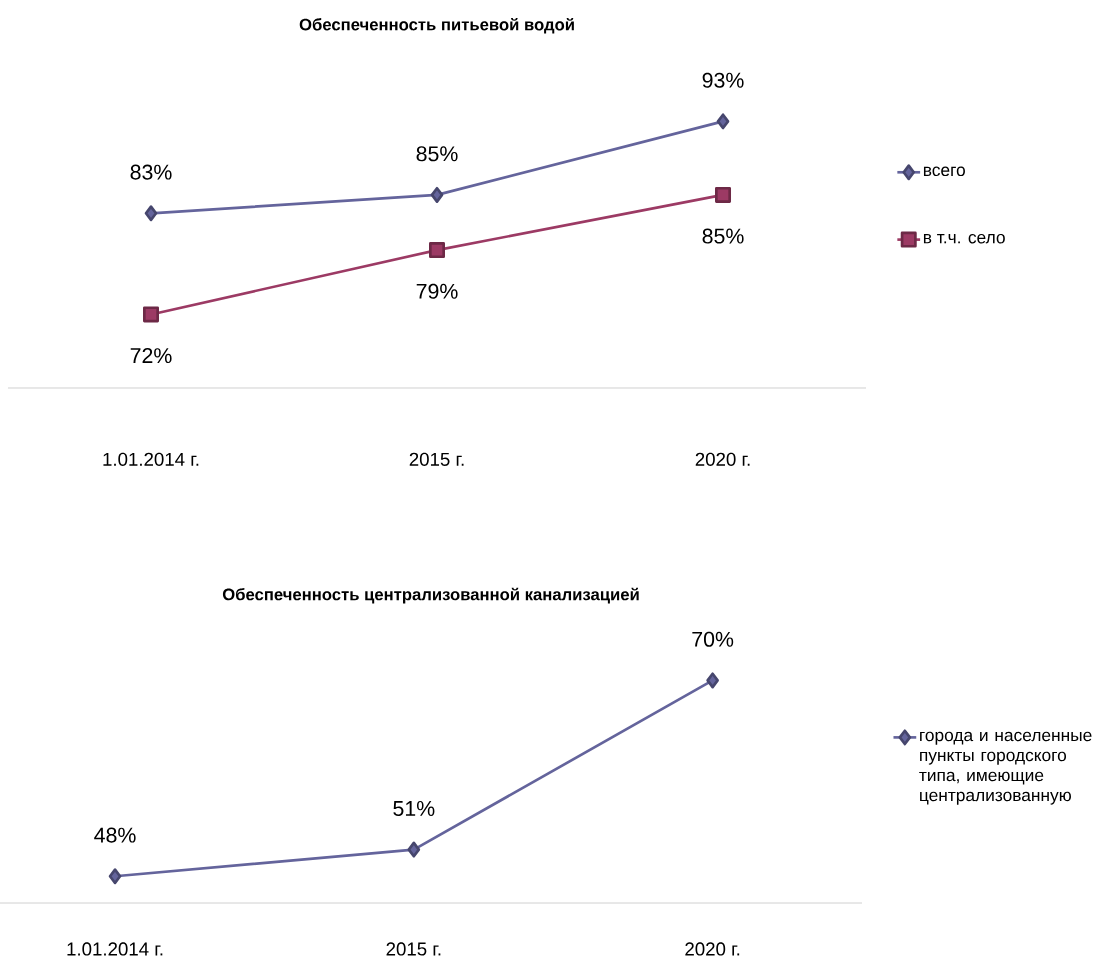  What do you see at coordinates (436, 25) in the screenshot?
I see `chart-title: Обеспеченность питьевой водой` at bounding box center [436, 25].